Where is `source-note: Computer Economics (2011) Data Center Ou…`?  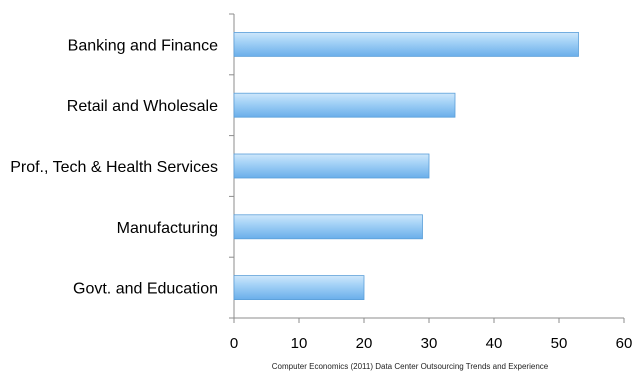
source-note: Computer Economics (2011) Data Center Ou… is located at coordinates (410, 366).